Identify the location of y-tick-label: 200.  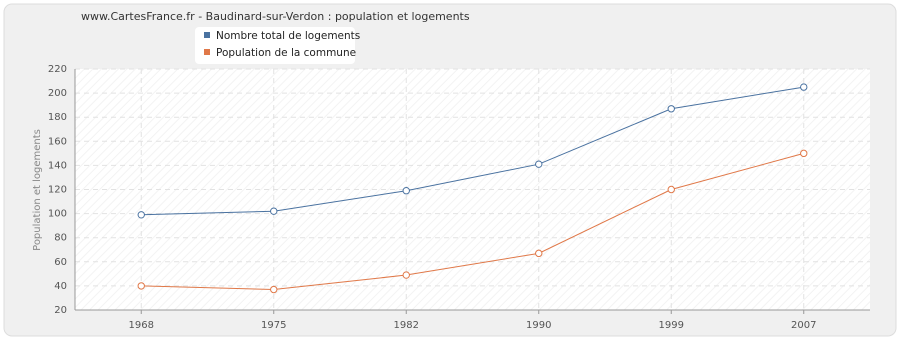
(57, 93).